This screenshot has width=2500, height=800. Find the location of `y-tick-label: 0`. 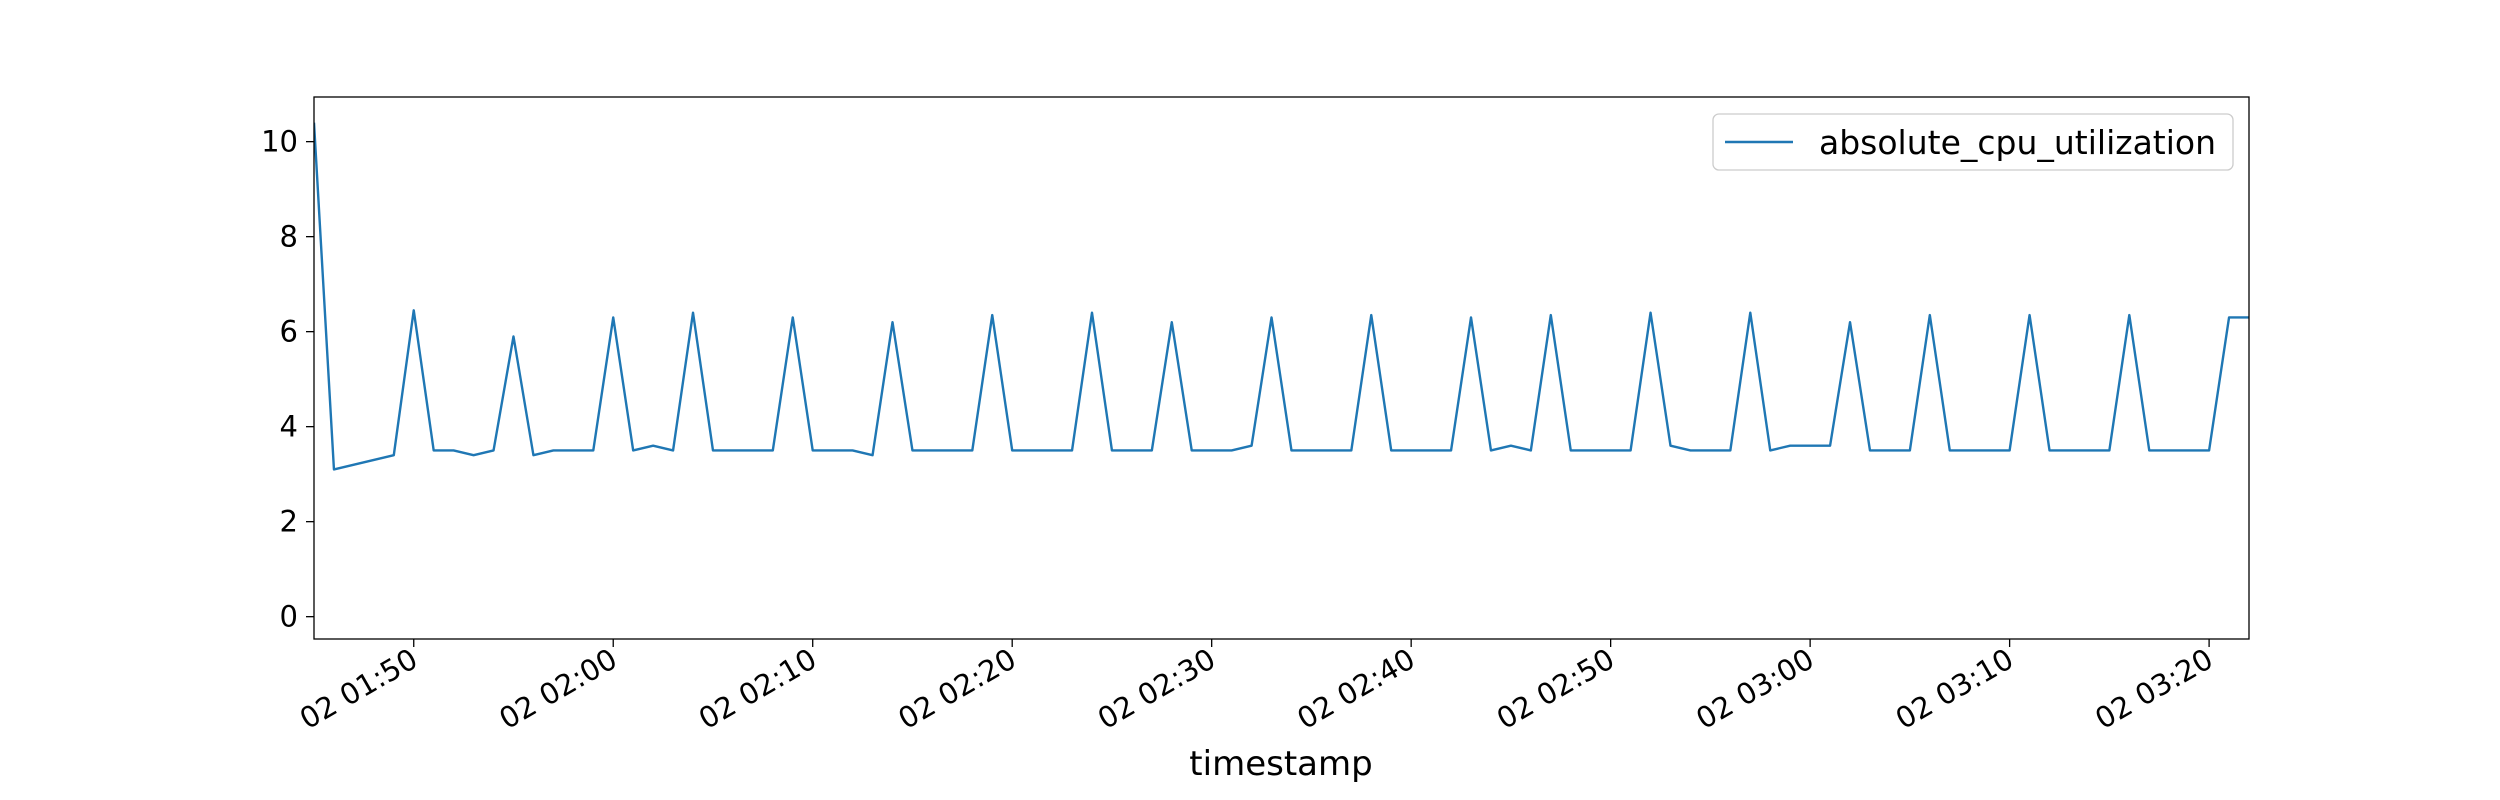

y-tick-label: 0 is located at coordinates (289, 617).